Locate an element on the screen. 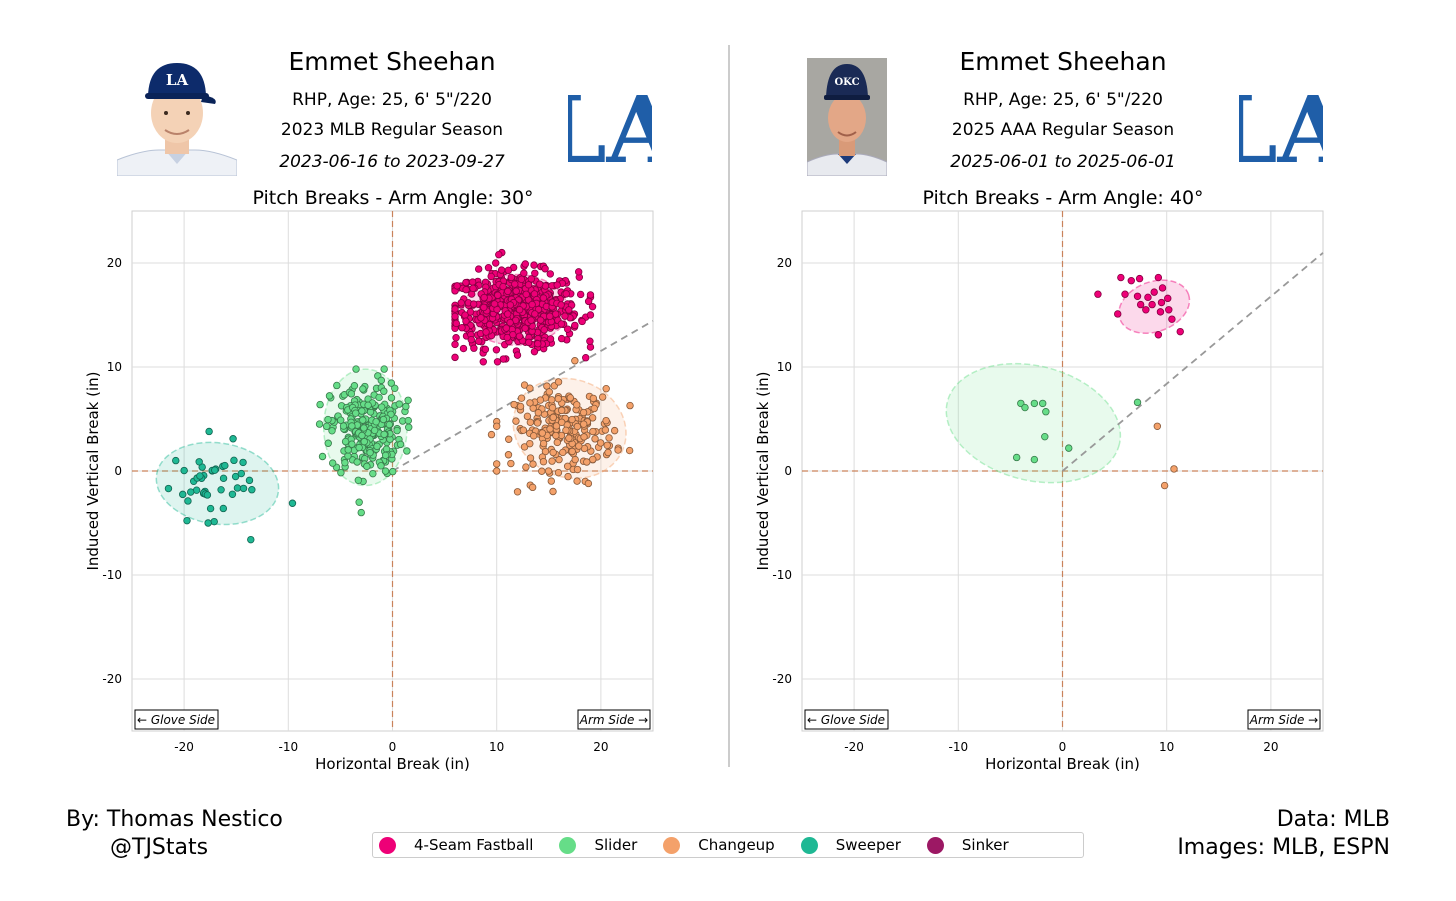 This screenshot has height=901, width=1456. legend-marker is located at coordinates (935, 845).